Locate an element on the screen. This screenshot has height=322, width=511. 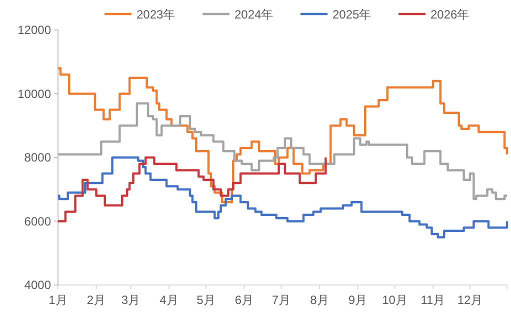
x-tick-label: 3月 is located at coordinates (130, 300).